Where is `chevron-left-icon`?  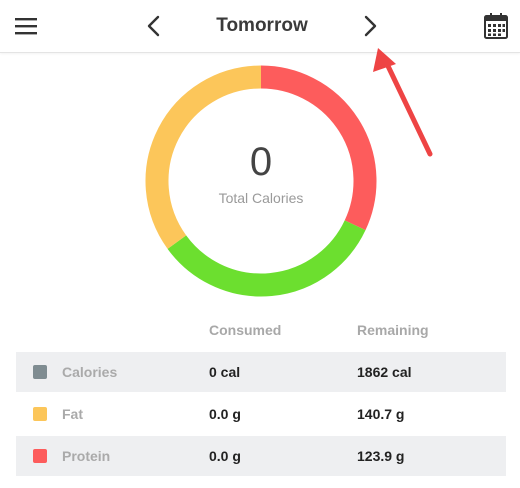
chevron-left-icon is located at coordinates (153, 26).